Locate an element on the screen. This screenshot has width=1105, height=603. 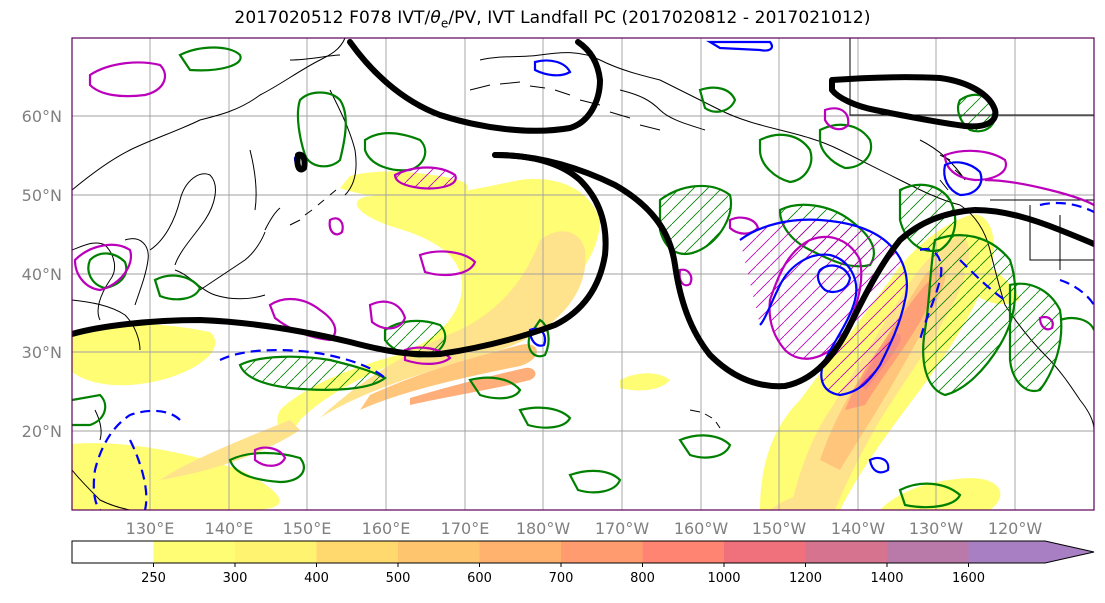
lon-label-140w: 140°W is located at coordinates (858, 528).